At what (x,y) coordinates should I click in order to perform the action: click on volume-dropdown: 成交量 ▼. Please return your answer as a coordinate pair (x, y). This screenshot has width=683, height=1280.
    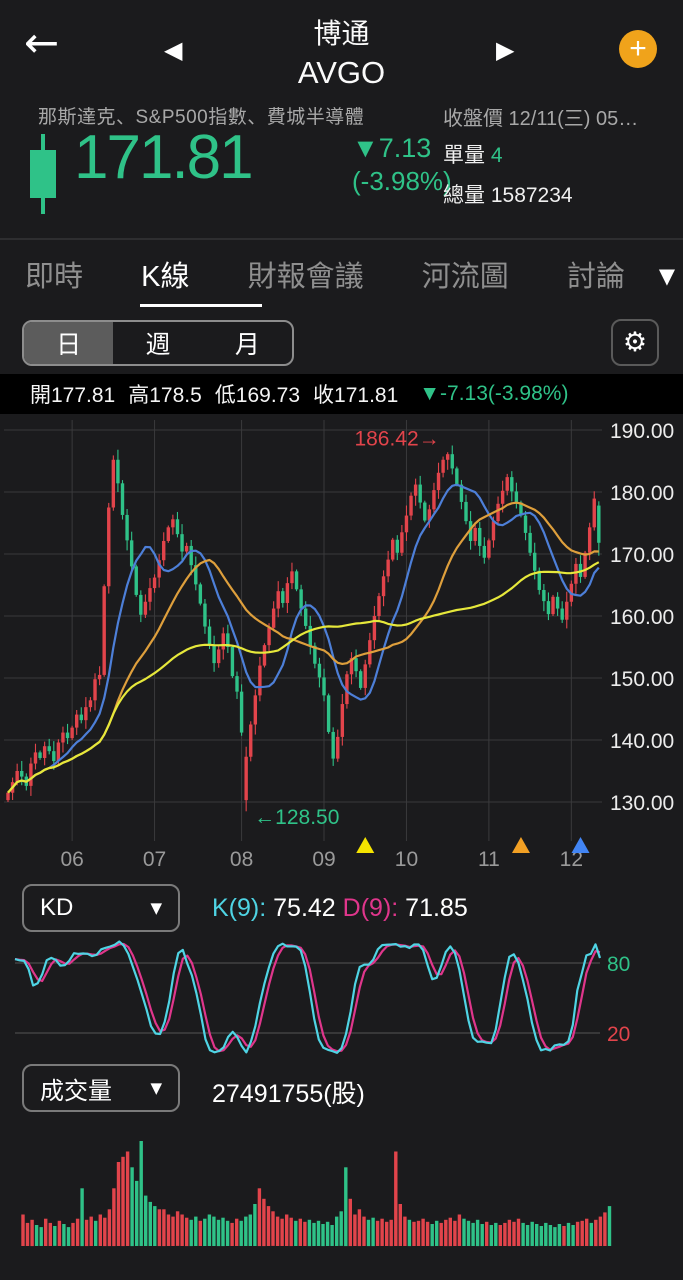
    Looking at the image, I should click on (101, 1088).